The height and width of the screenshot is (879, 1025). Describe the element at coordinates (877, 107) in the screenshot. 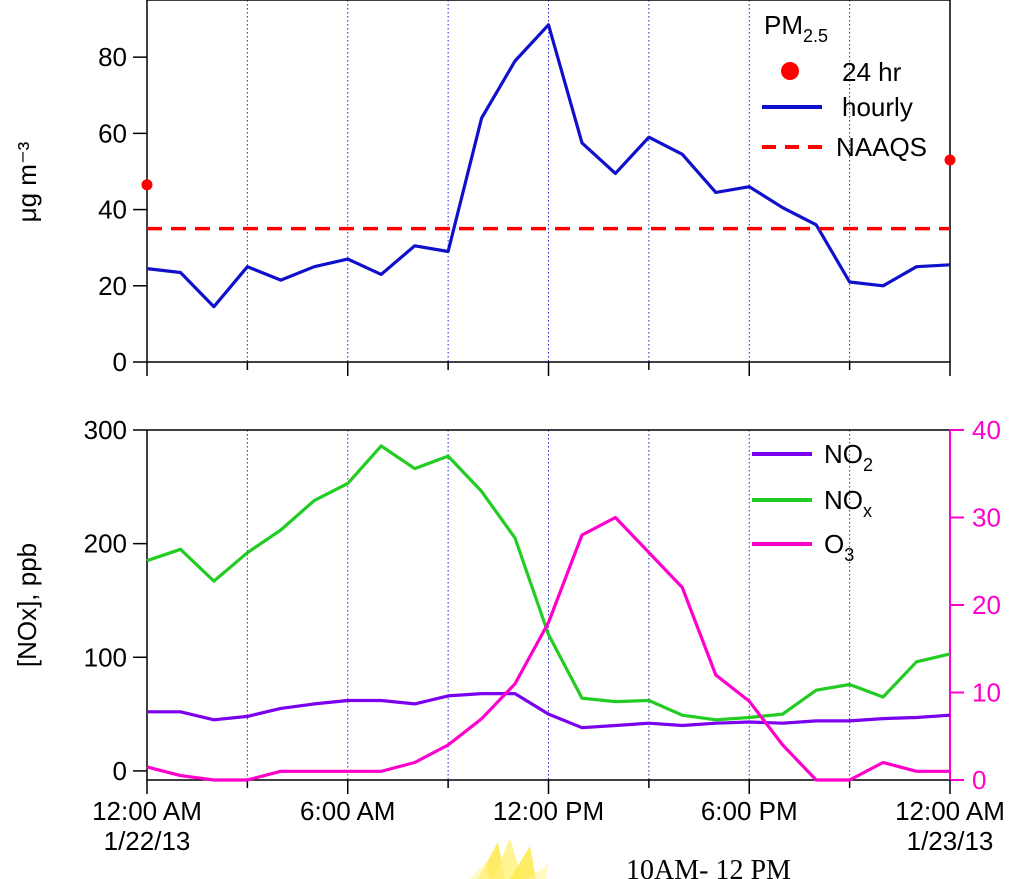

I see `legend-hourly-label: hourly` at that location.